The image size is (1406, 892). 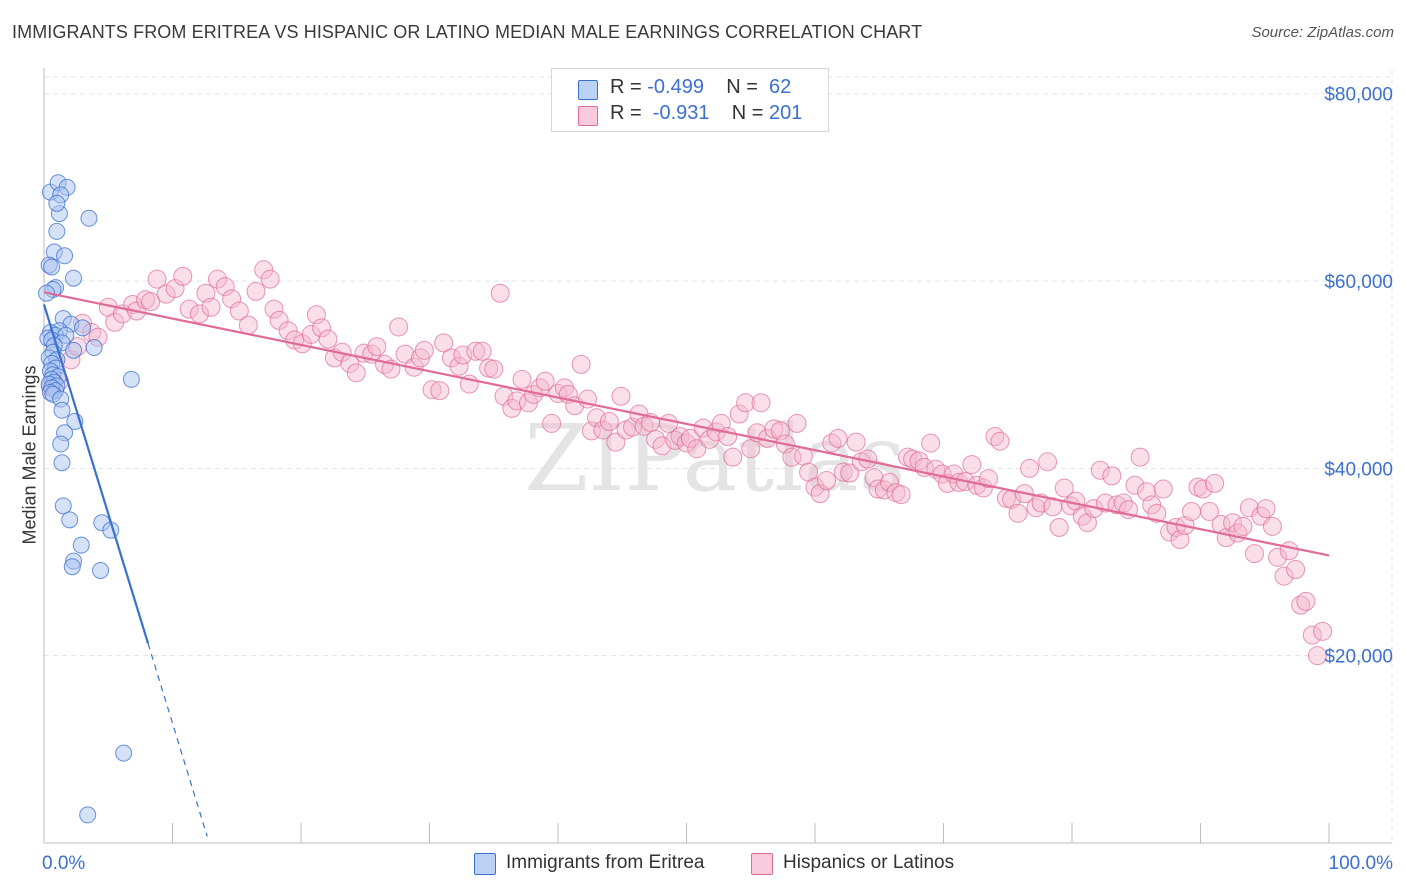 I want to click on legend-text-hispanic: R = -0.931 N = 201, so click(x=706, y=113).